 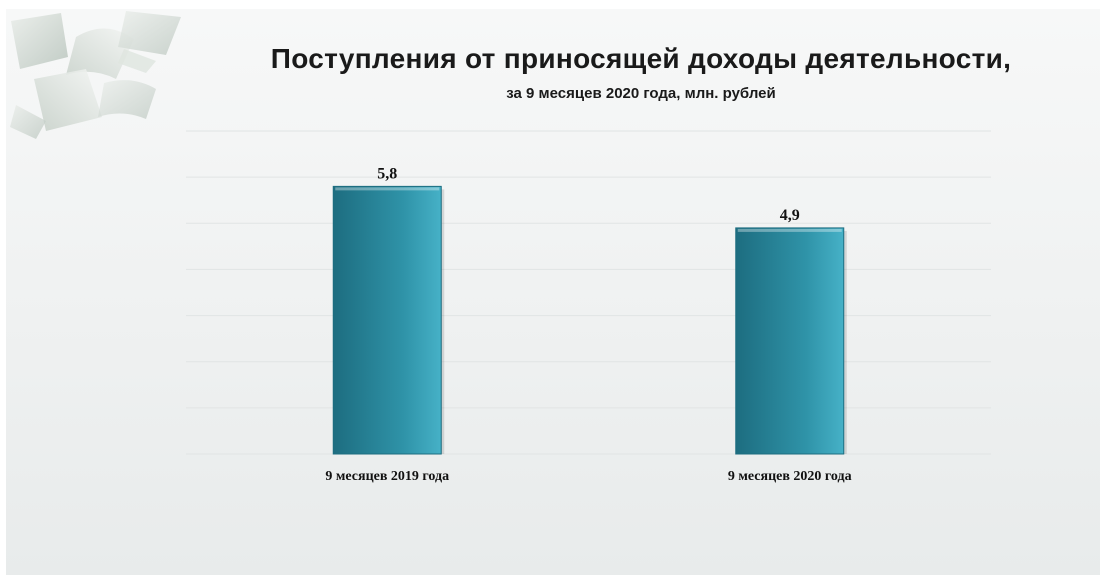 I want to click on data-label: 5,8, so click(x=387, y=173).